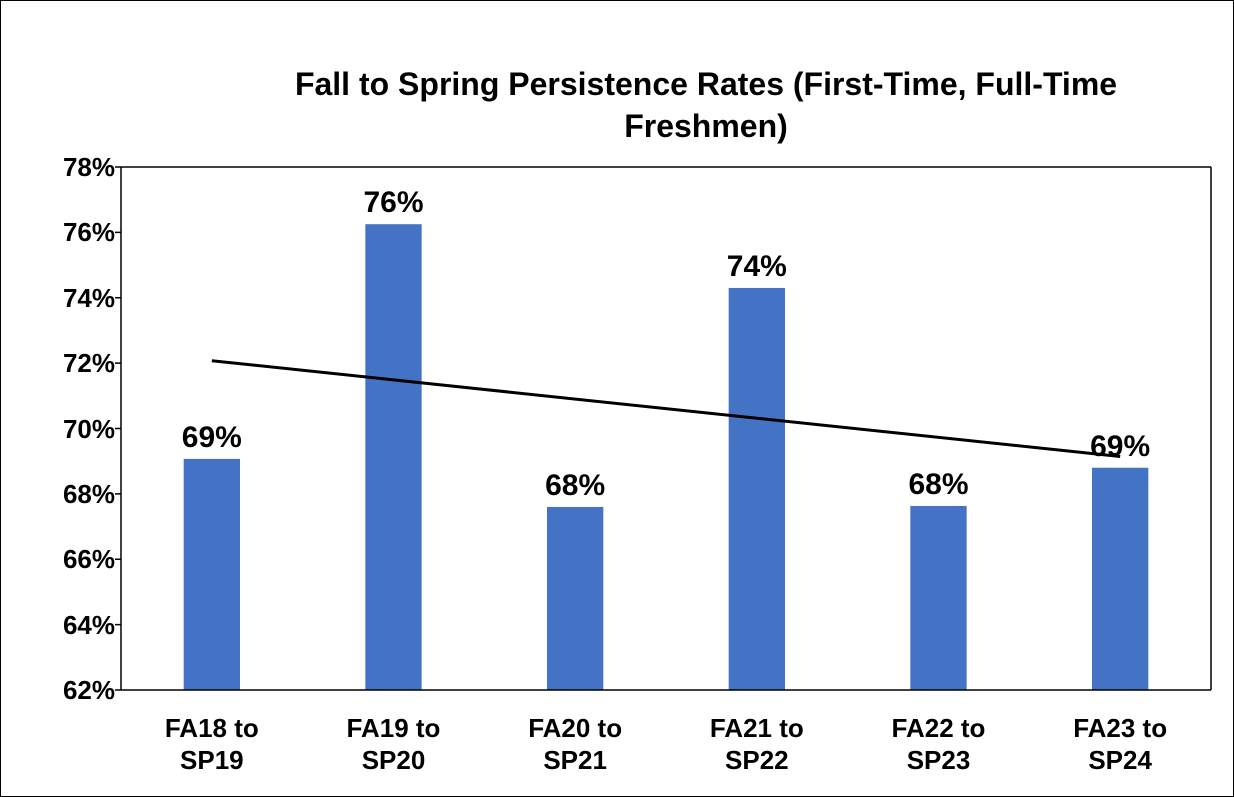 This screenshot has width=1234, height=797. I want to click on y-tick-label: 66%, so click(88, 559).